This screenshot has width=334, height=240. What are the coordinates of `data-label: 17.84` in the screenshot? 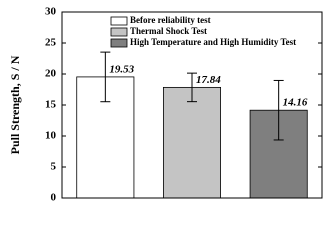 It's located at (208, 80).